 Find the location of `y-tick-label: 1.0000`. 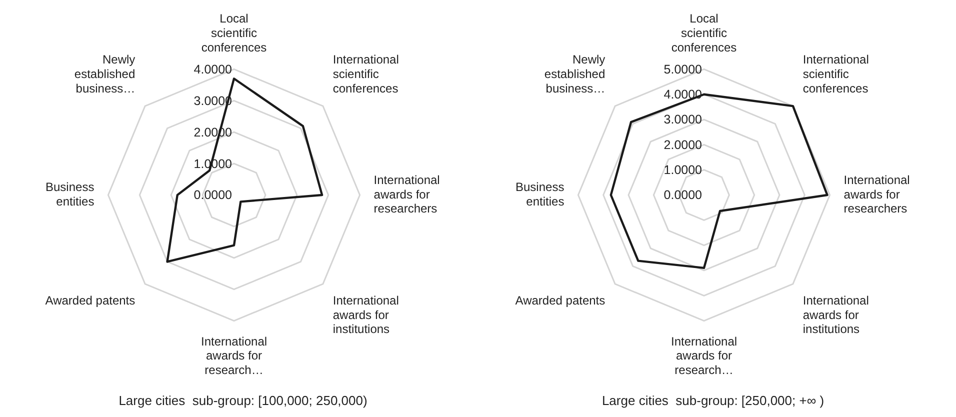

y-tick-label: 1.0000 is located at coordinates (683, 170).